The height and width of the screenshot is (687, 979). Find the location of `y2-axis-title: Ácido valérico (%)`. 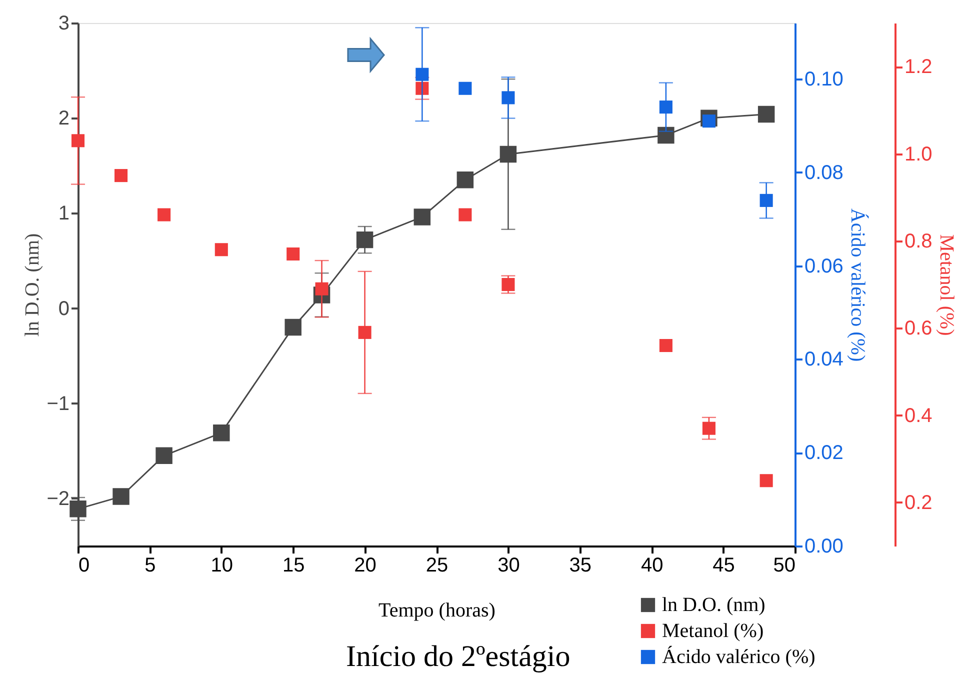

y2-axis-title: Ácido valérico (%) is located at coordinates (858, 285).